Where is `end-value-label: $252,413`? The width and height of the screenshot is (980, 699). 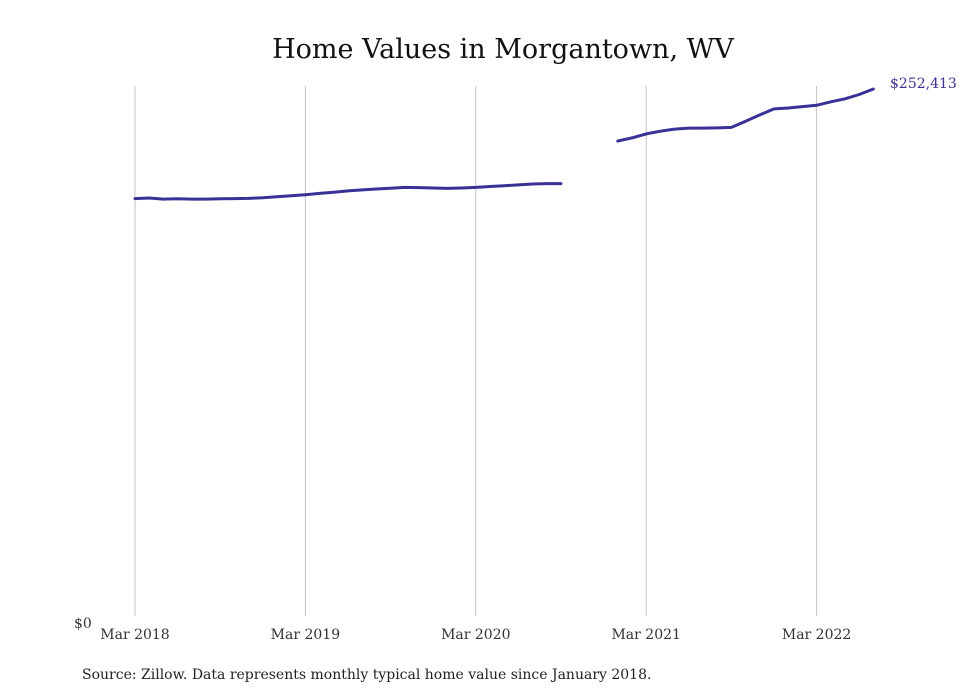
end-value-label: $252,413 is located at coordinates (923, 84).